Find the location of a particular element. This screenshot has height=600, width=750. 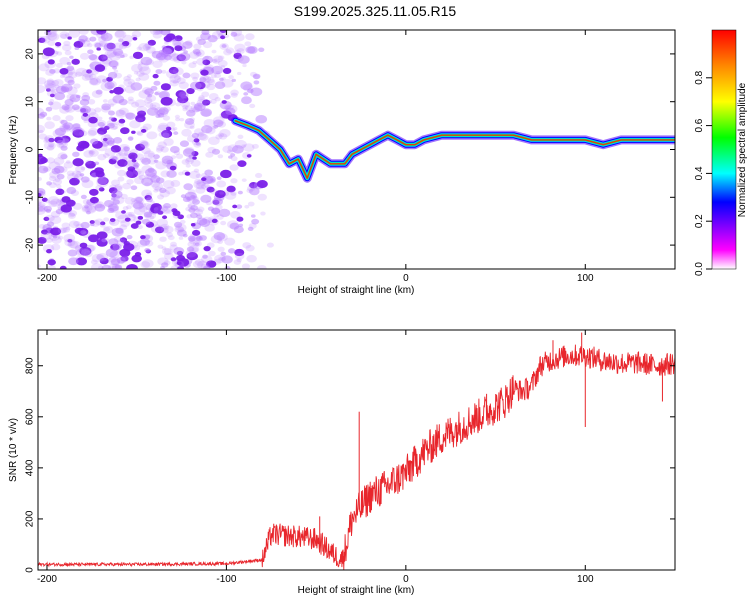

y-tick-label: -20 is located at coordinates (30, 244).